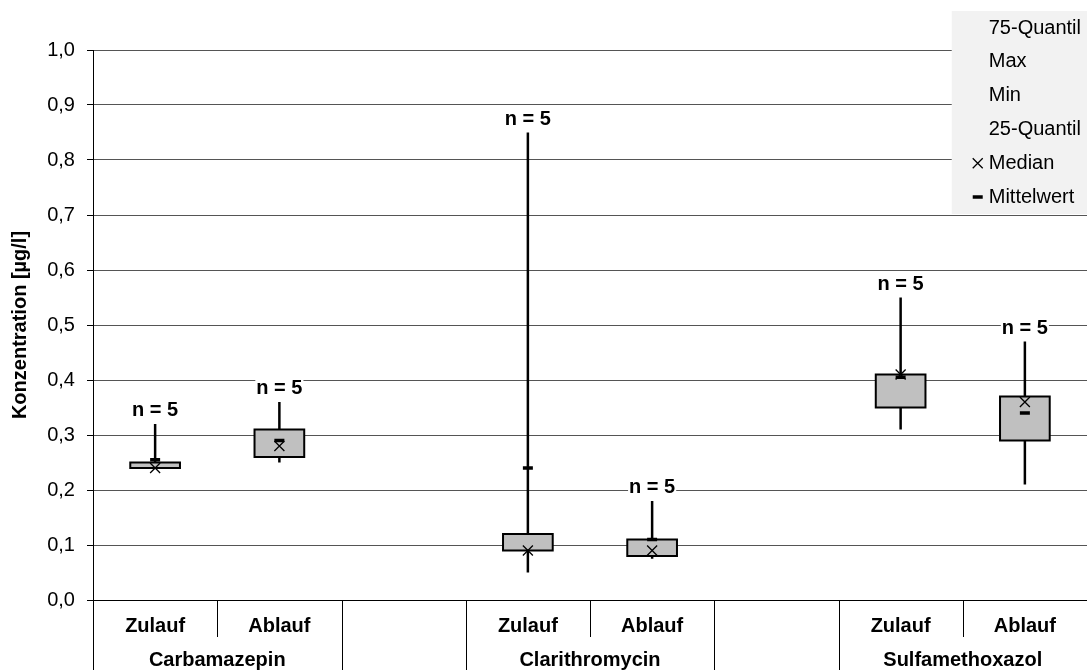  What do you see at coordinates (18, 325) in the screenshot?
I see `y-axis-title: Konzentration [µg/l]` at bounding box center [18, 325].